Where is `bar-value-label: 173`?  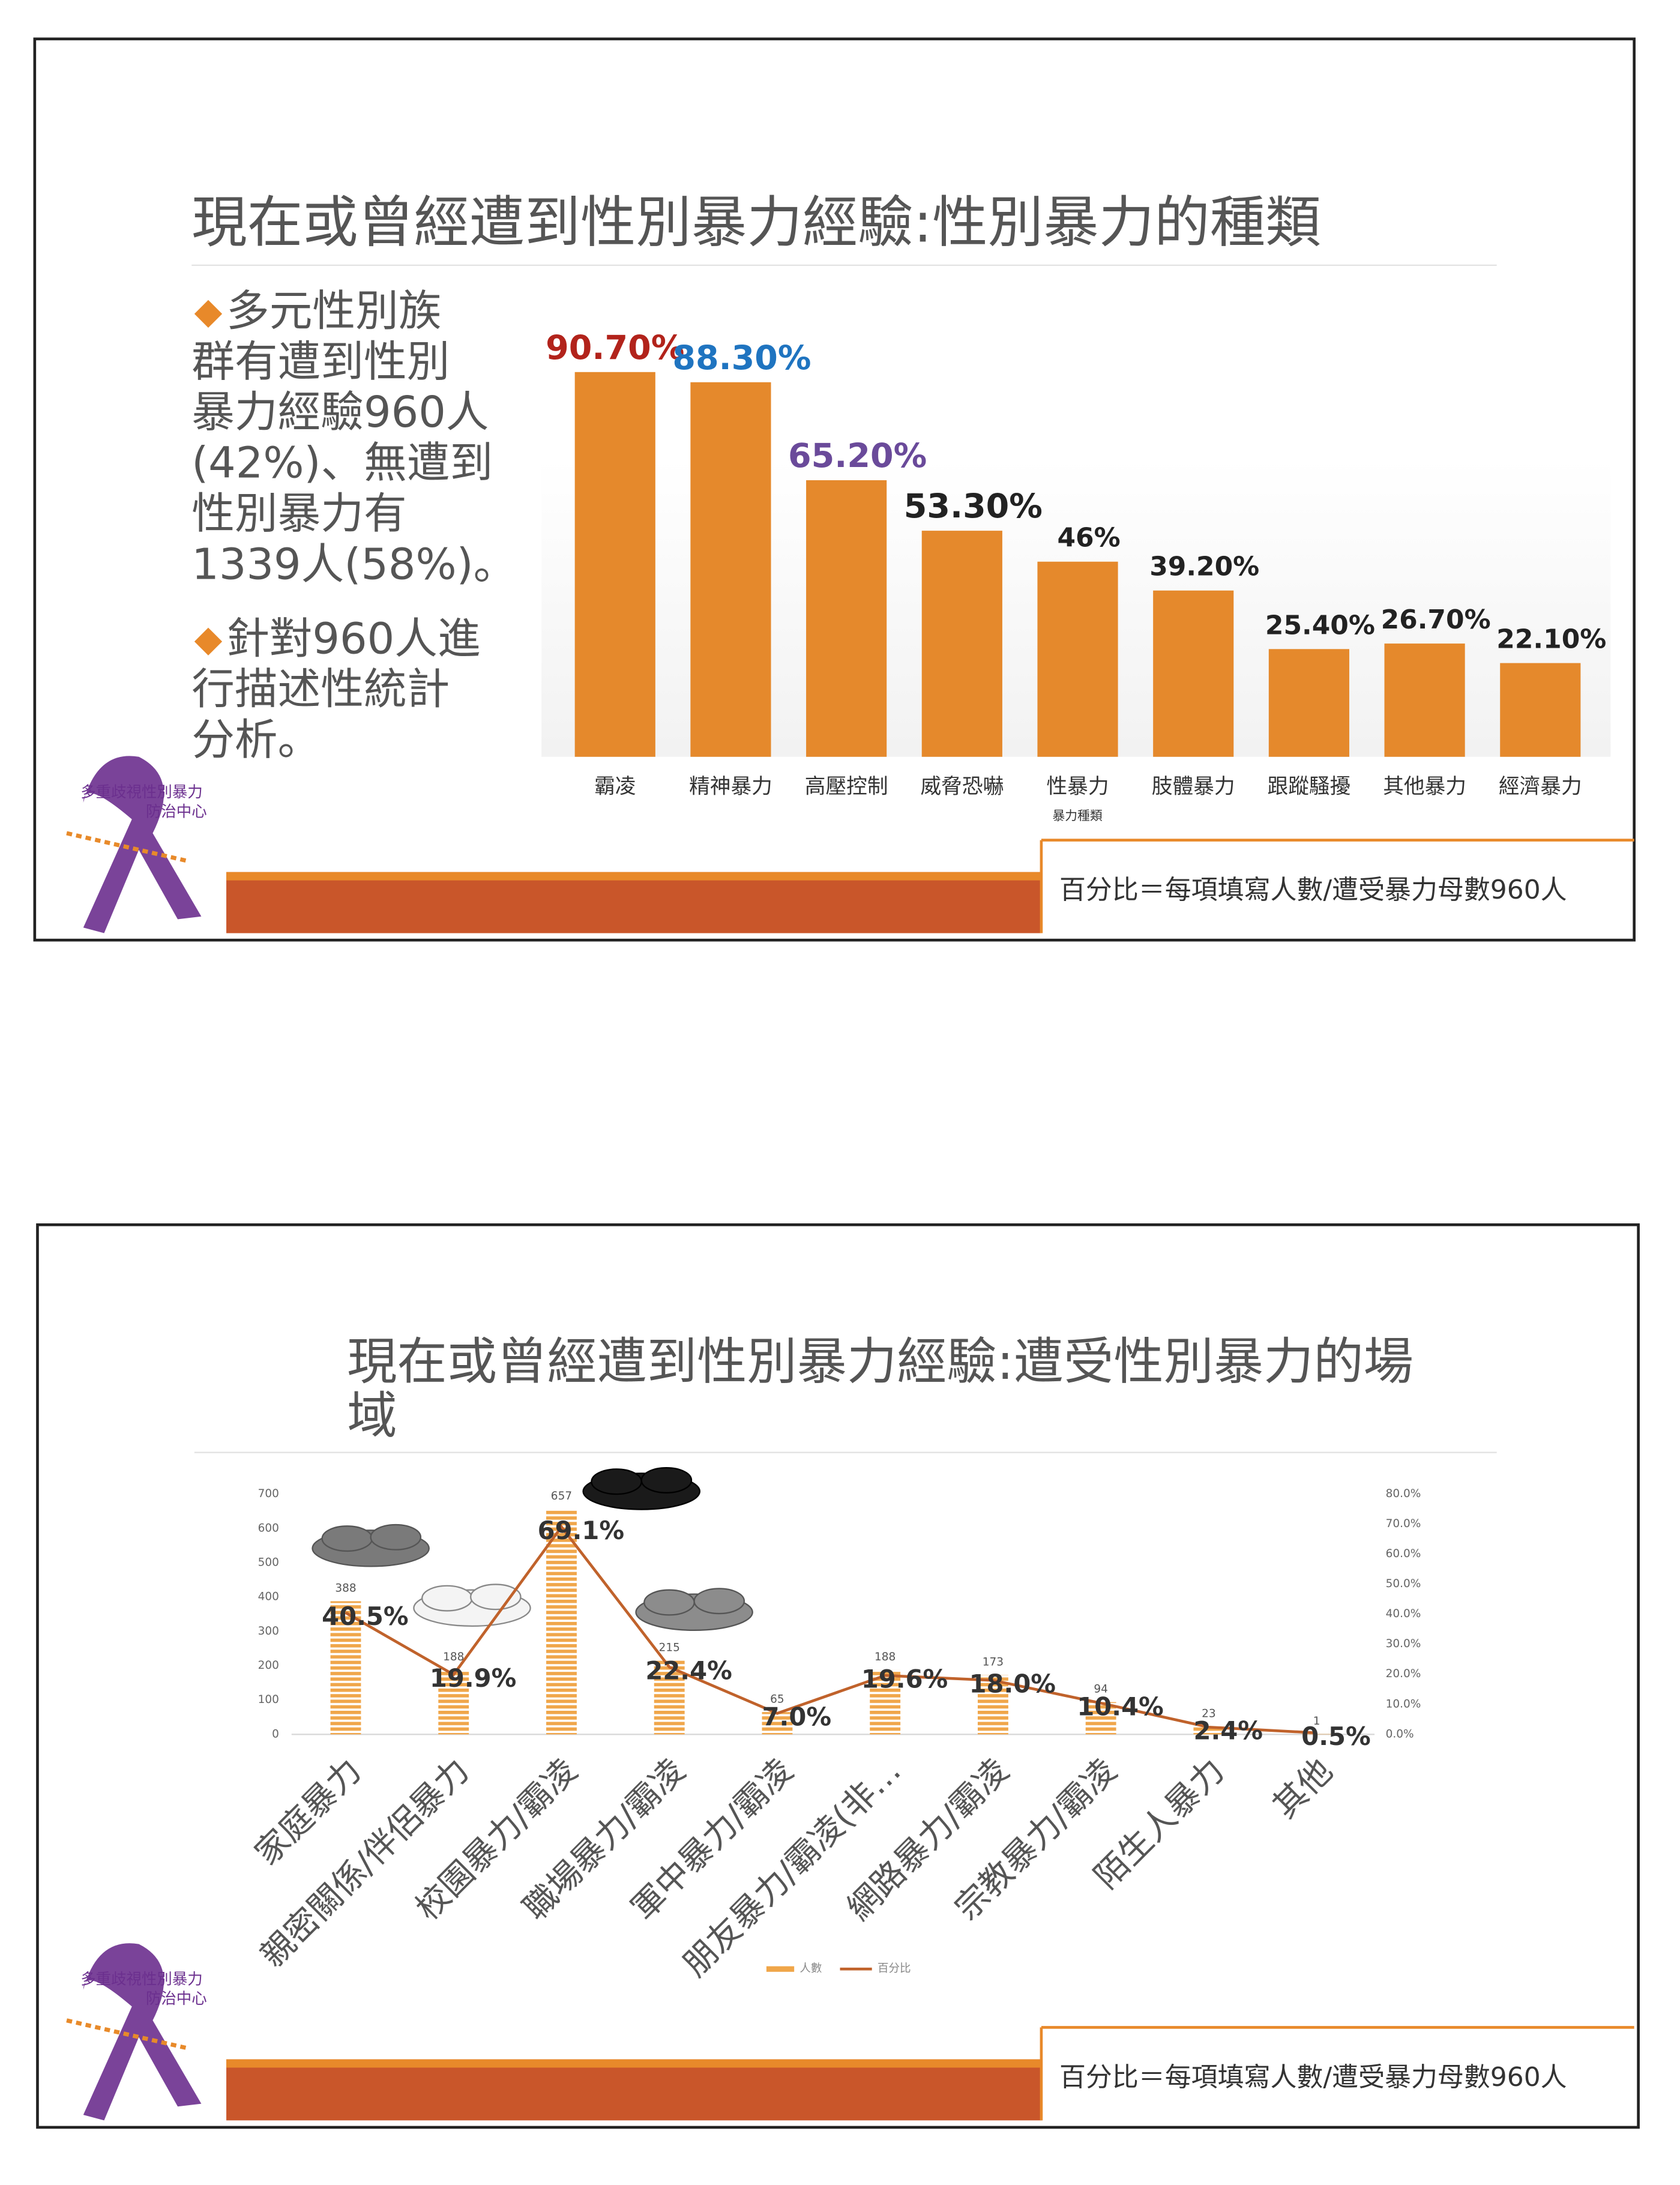 bar-value-label: 173 is located at coordinates (994, 1662).